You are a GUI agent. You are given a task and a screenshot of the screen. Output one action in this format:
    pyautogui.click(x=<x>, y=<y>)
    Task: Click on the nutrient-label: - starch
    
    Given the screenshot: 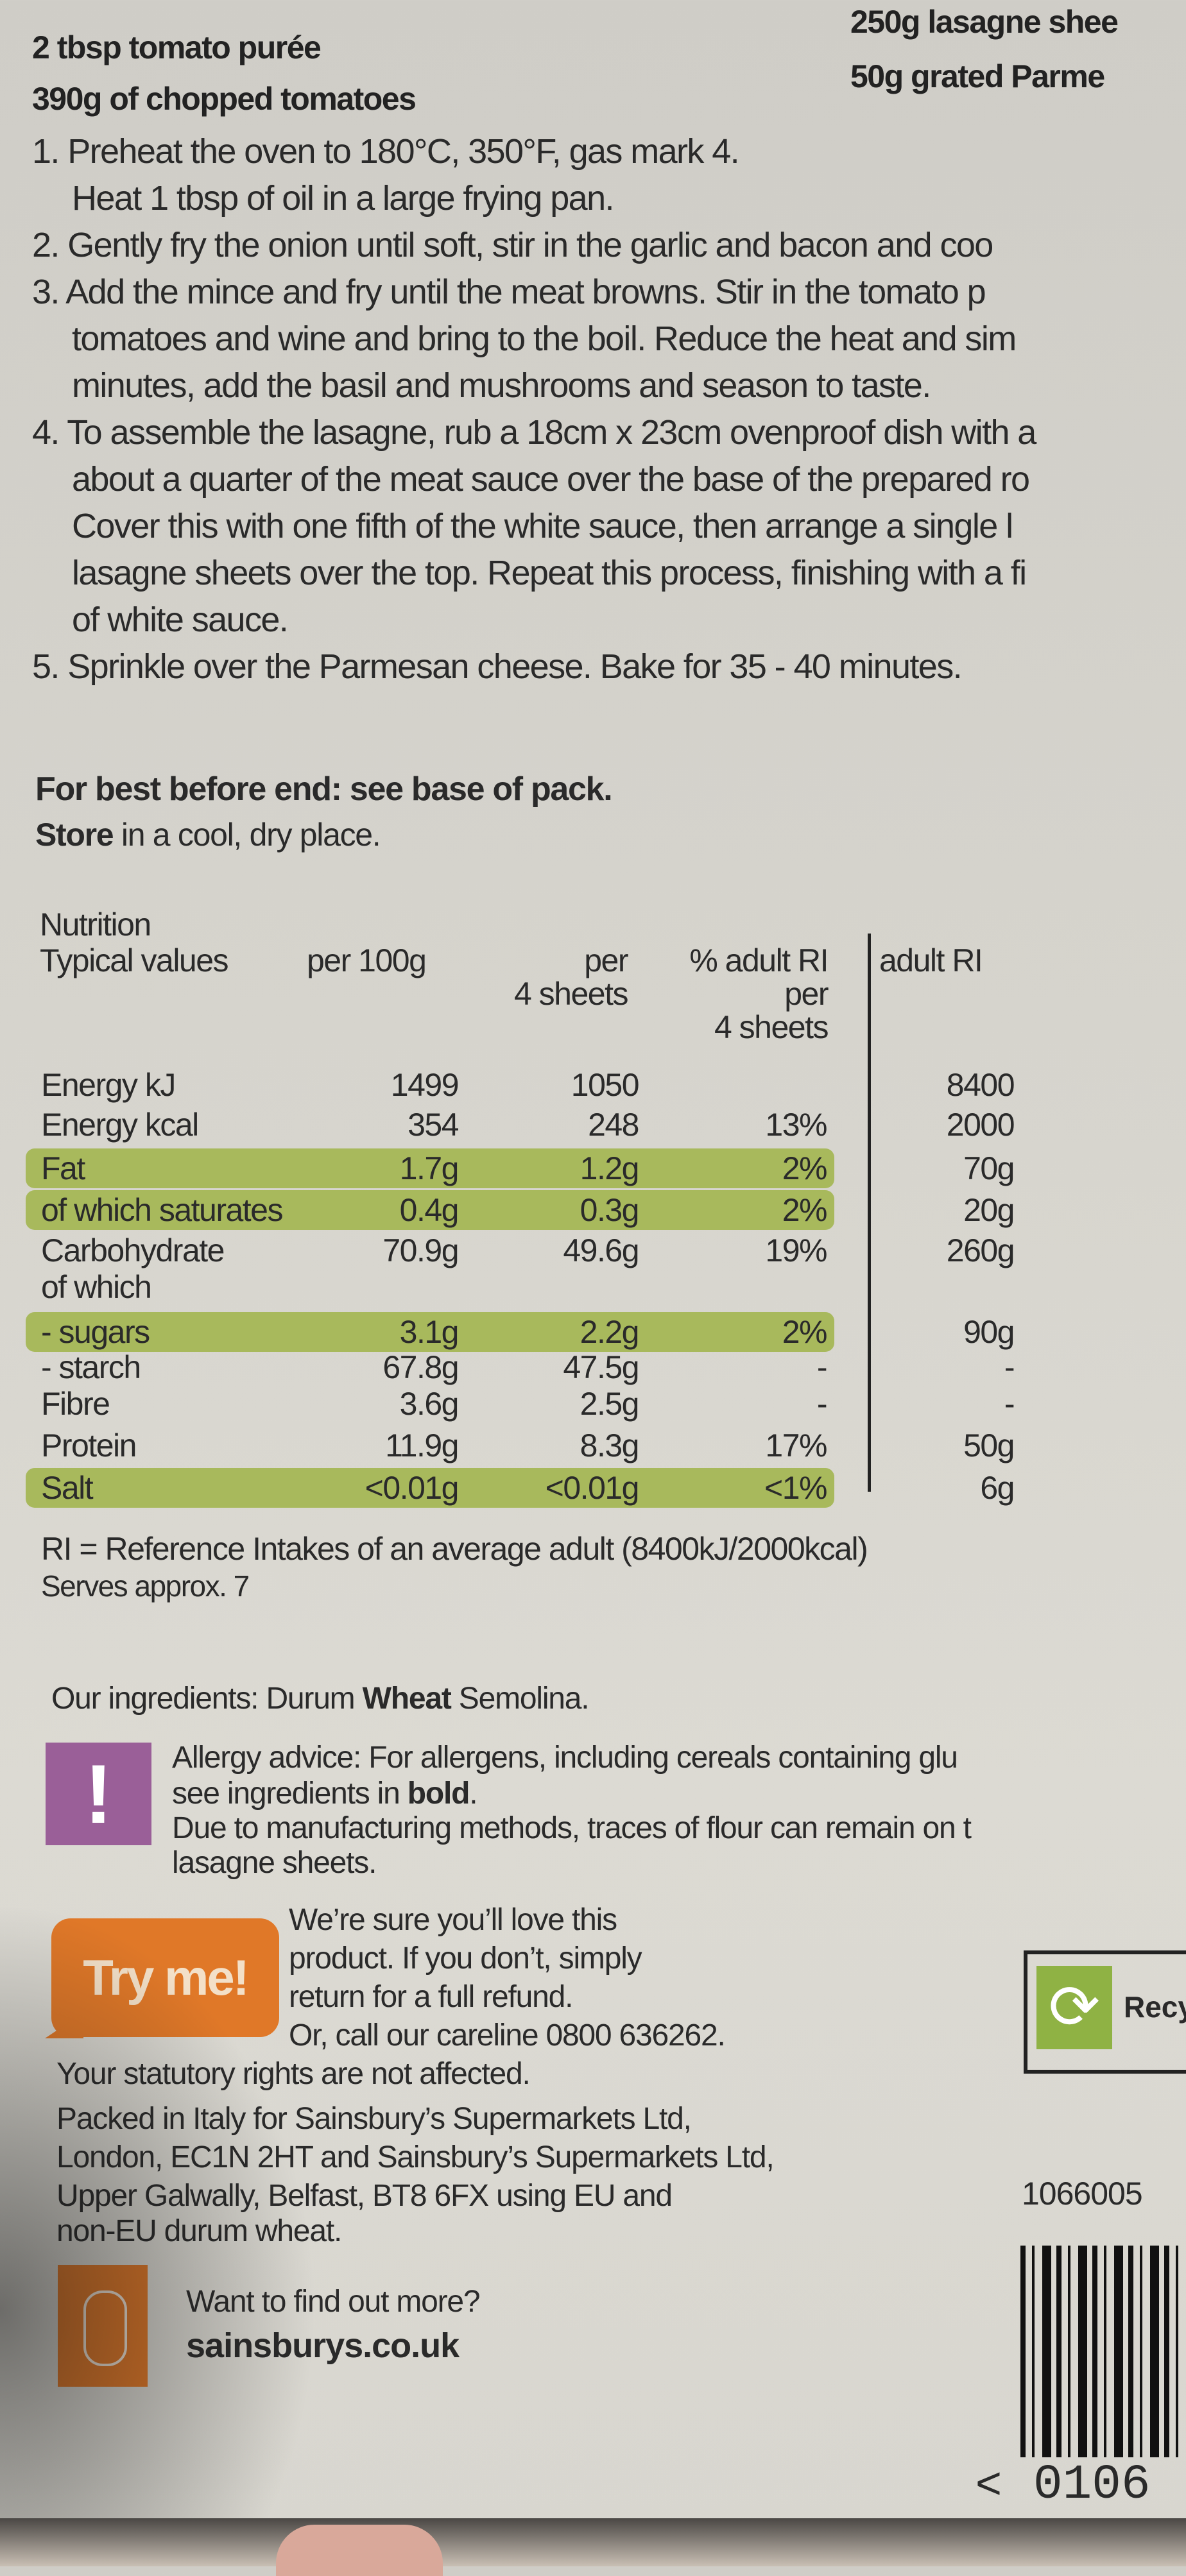 What is the action you would take?
    pyautogui.click(x=91, y=1367)
    